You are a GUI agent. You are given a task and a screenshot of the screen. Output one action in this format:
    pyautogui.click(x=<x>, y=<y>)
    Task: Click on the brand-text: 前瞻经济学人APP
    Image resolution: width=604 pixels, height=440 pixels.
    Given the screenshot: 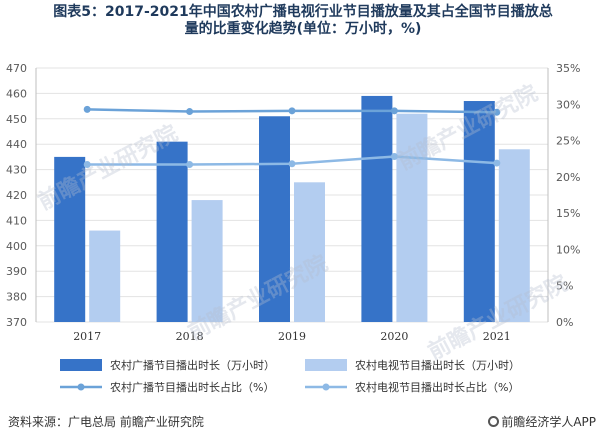 What is the action you would take?
    pyautogui.click(x=548, y=422)
    